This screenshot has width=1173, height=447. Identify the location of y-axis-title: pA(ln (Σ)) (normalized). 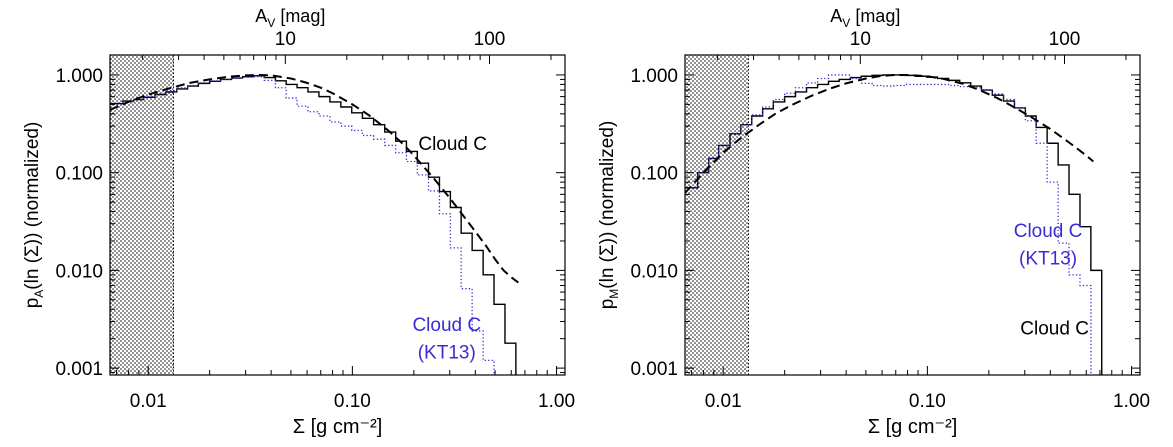
(34, 215).